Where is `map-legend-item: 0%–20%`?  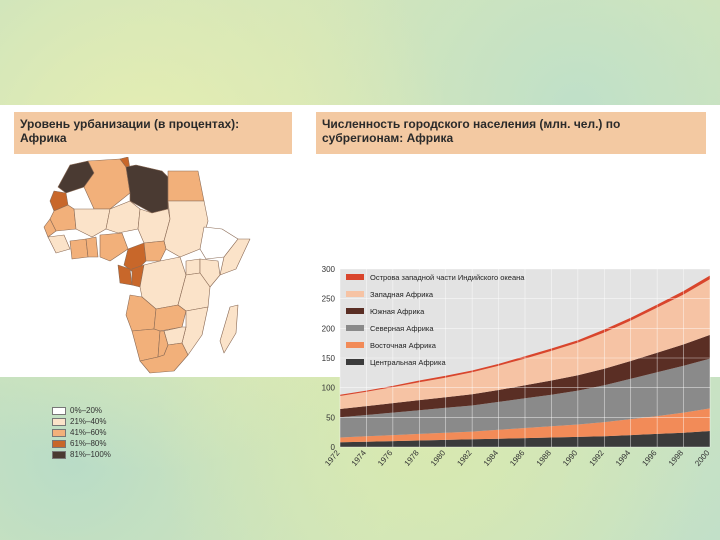 map-legend-item: 0%–20% is located at coordinates (81, 410).